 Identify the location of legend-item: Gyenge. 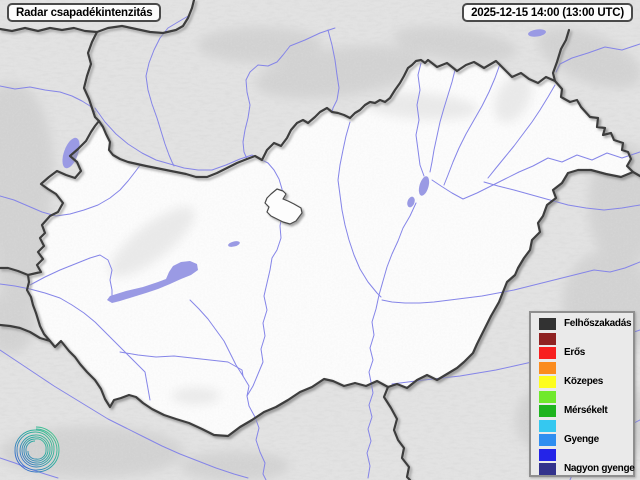
(586, 440).